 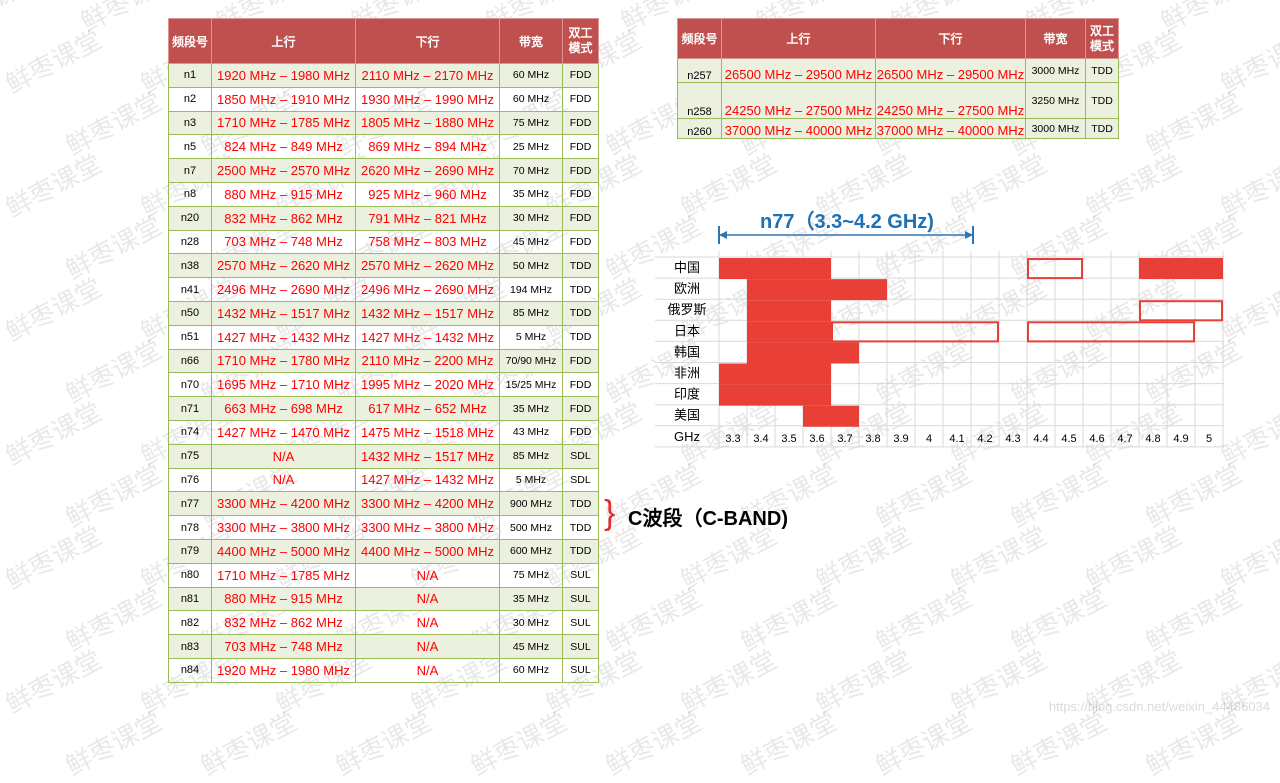 What do you see at coordinates (283, 408) in the screenshot?
I see `uplink-cell: 663 MHz – 698 MHz` at bounding box center [283, 408].